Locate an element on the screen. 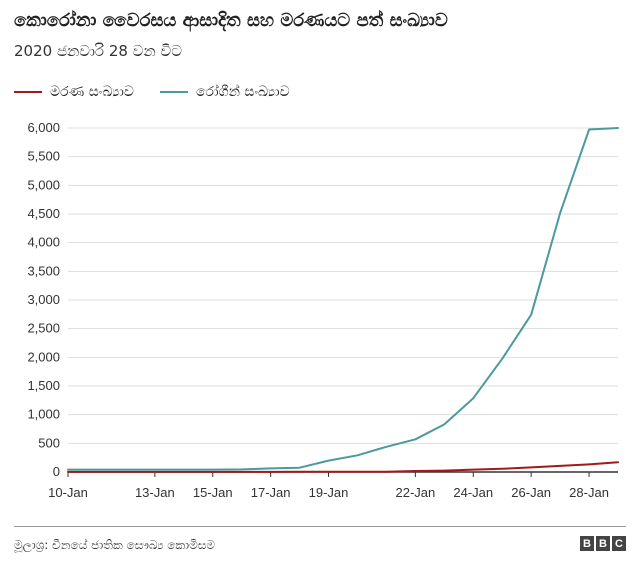 This screenshot has width=640, height=565. legend: මරණ සංඛ්‍යාව රෝගීන් සංඛ්‍යාව is located at coordinates (165, 92).